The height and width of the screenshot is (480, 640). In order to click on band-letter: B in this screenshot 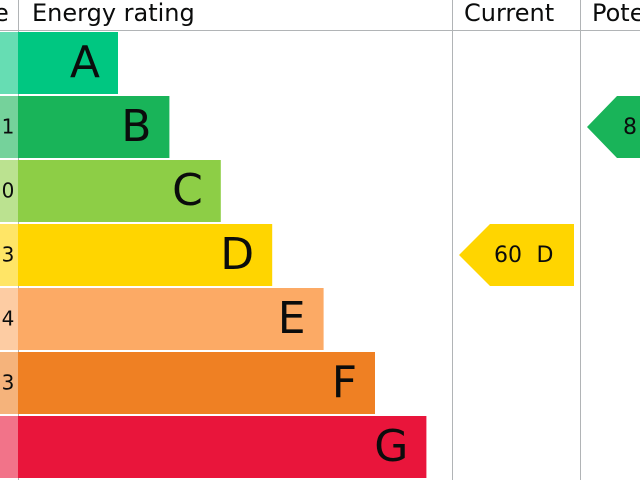, I will do `click(136, 126)`.